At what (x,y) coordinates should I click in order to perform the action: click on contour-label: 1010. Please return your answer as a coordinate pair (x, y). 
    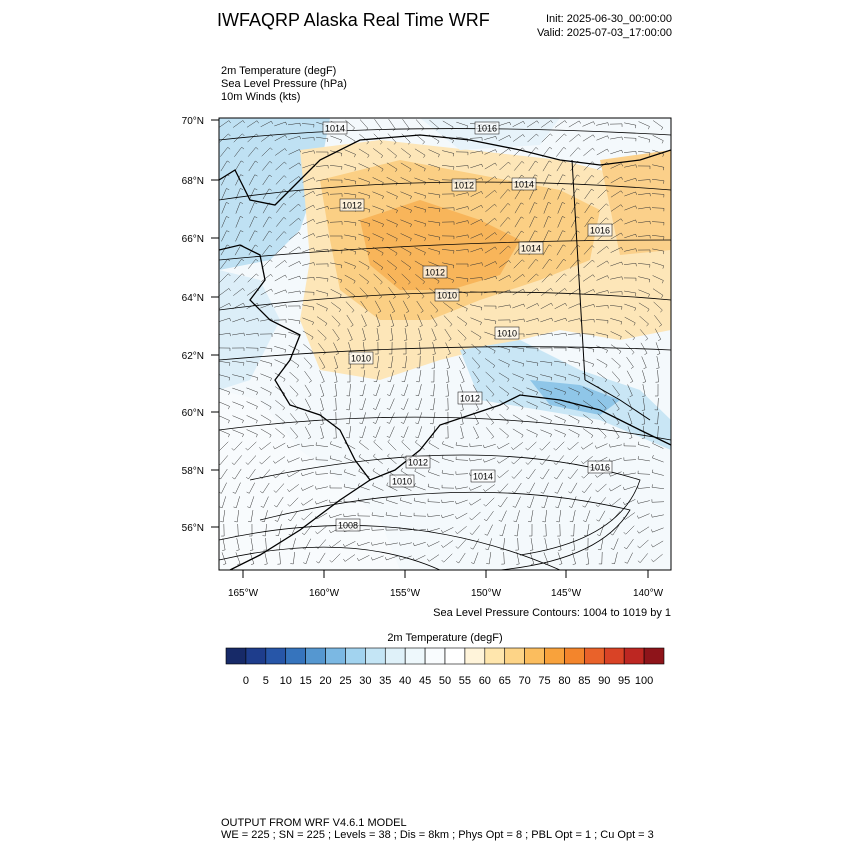
    Looking at the image, I should click on (447, 296).